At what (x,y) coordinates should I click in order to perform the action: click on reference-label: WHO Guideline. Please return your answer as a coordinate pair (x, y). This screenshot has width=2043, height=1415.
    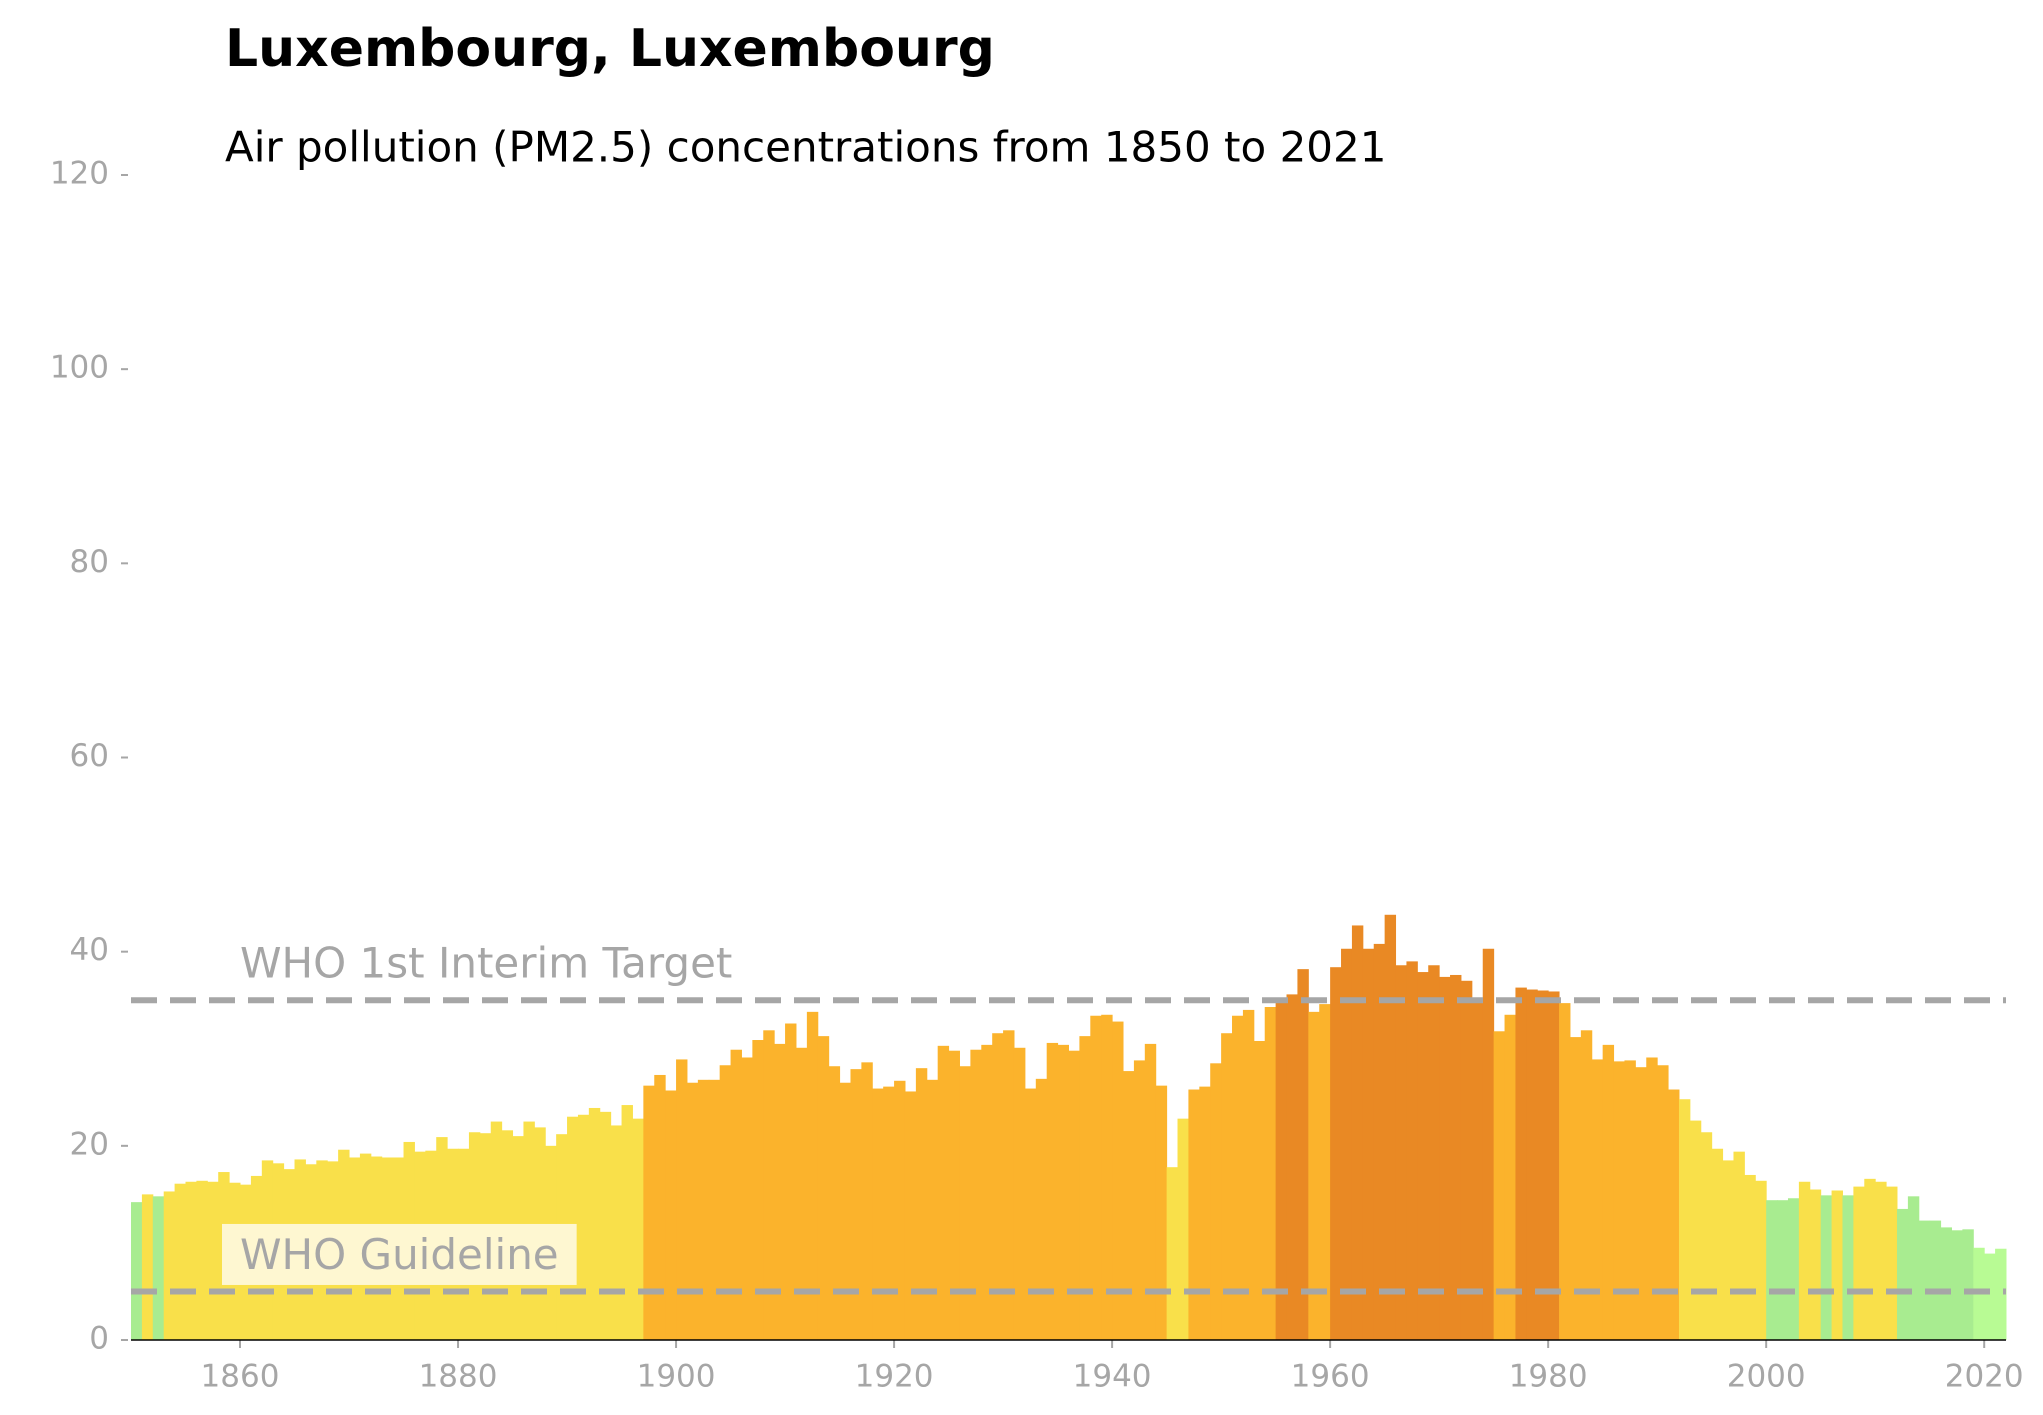
    Looking at the image, I should click on (399, 1254).